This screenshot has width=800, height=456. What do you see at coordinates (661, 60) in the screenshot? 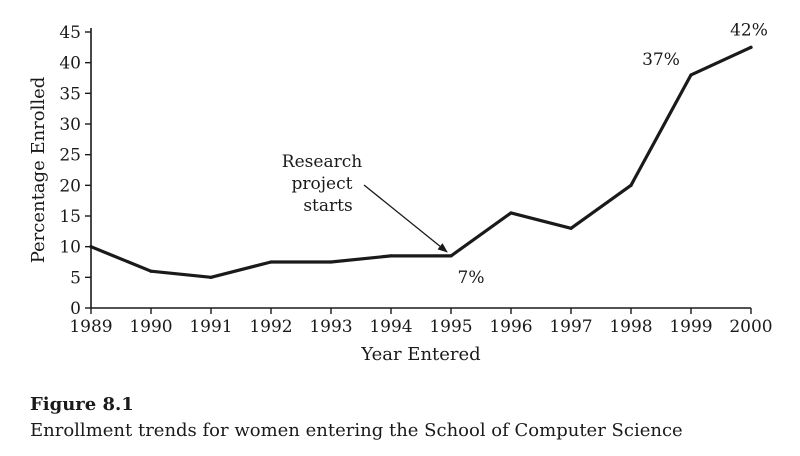
I see `value-annotation: 37%` at bounding box center [661, 60].